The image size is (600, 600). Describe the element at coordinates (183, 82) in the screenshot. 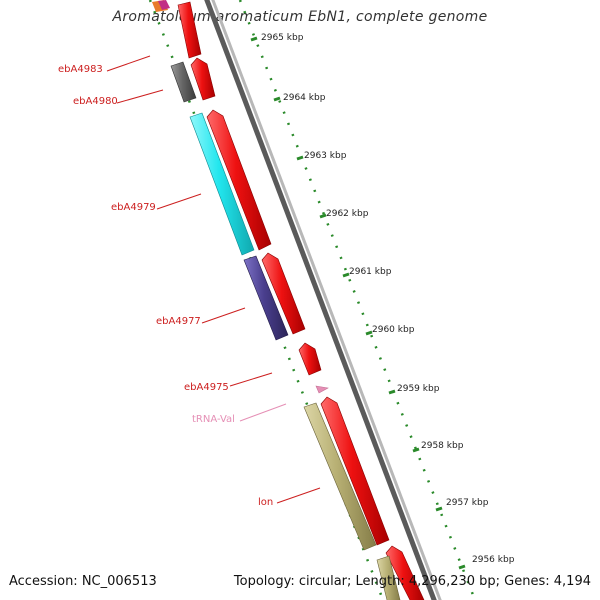

I see `cog-feature-gray` at that location.